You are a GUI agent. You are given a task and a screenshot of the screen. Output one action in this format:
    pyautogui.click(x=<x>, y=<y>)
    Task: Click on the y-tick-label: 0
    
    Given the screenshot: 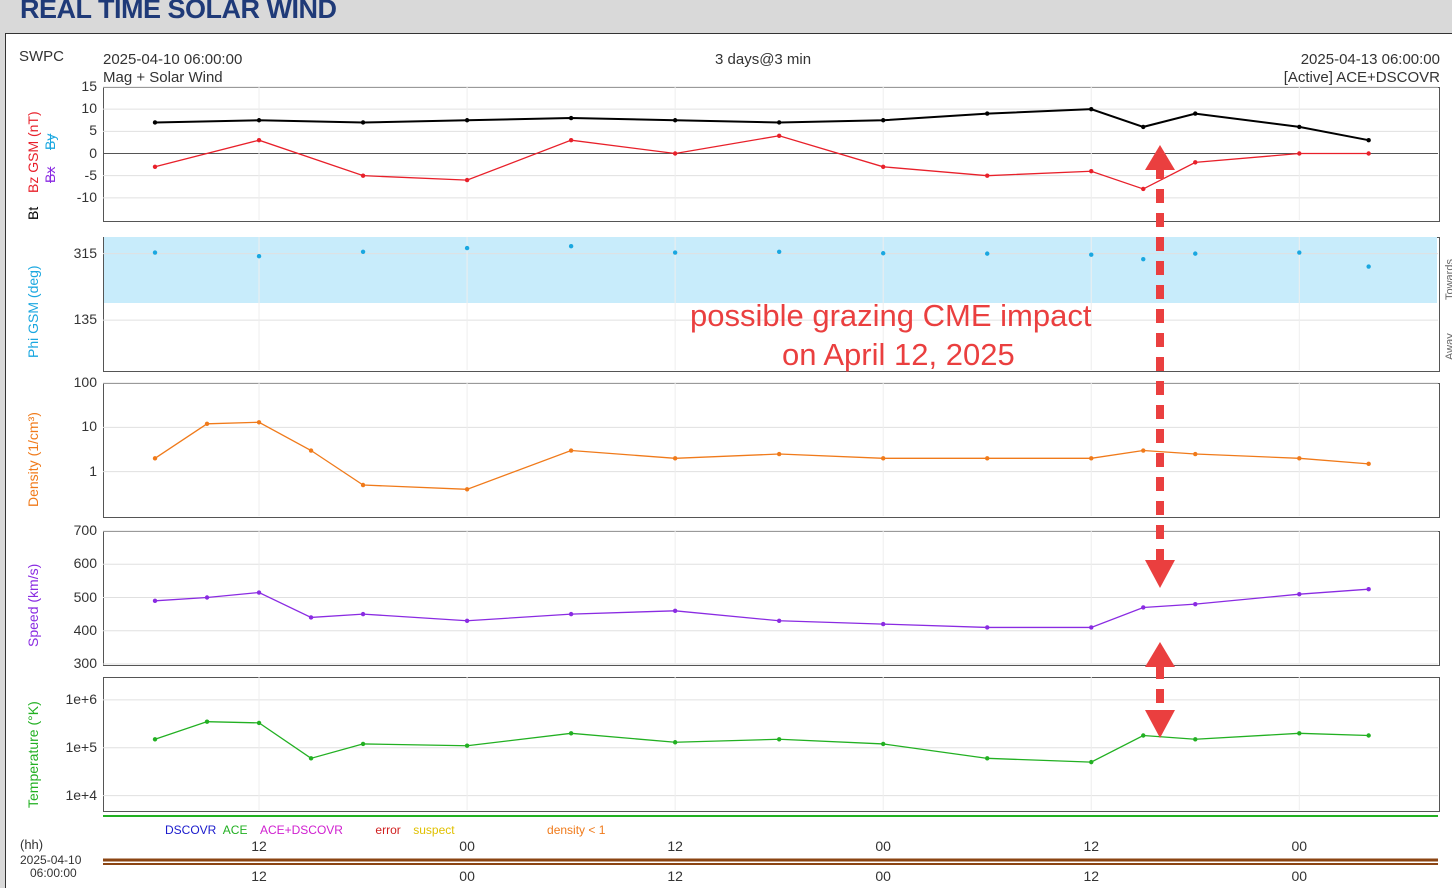 What is the action you would take?
    pyautogui.click(x=93, y=152)
    